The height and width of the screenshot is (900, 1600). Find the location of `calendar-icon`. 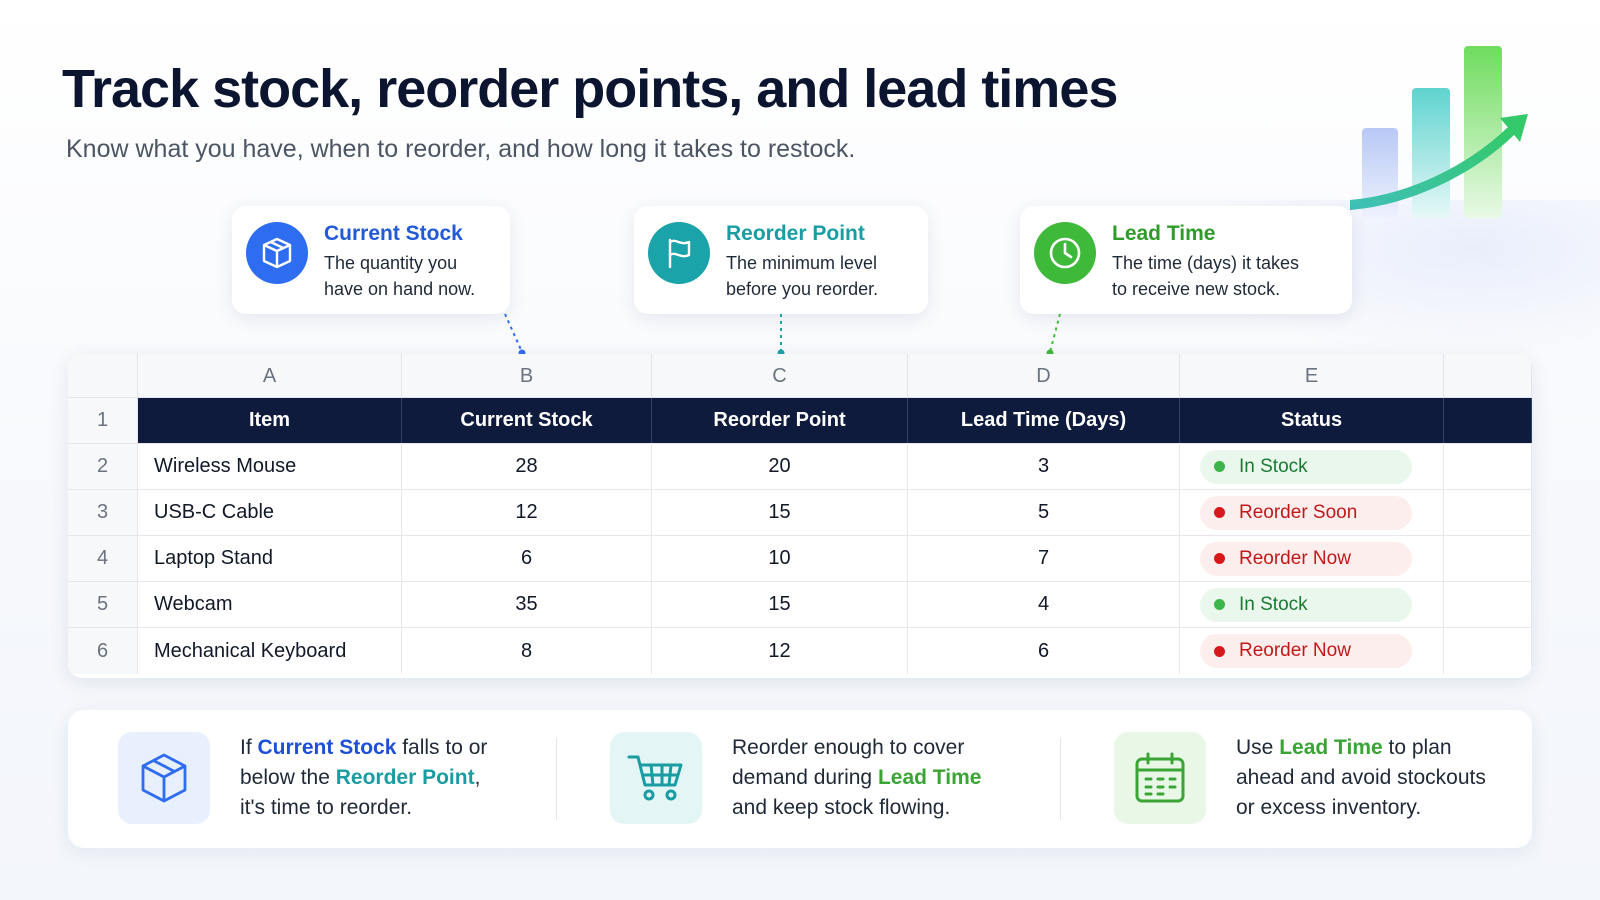

calendar-icon is located at coordinates (1160, 778).